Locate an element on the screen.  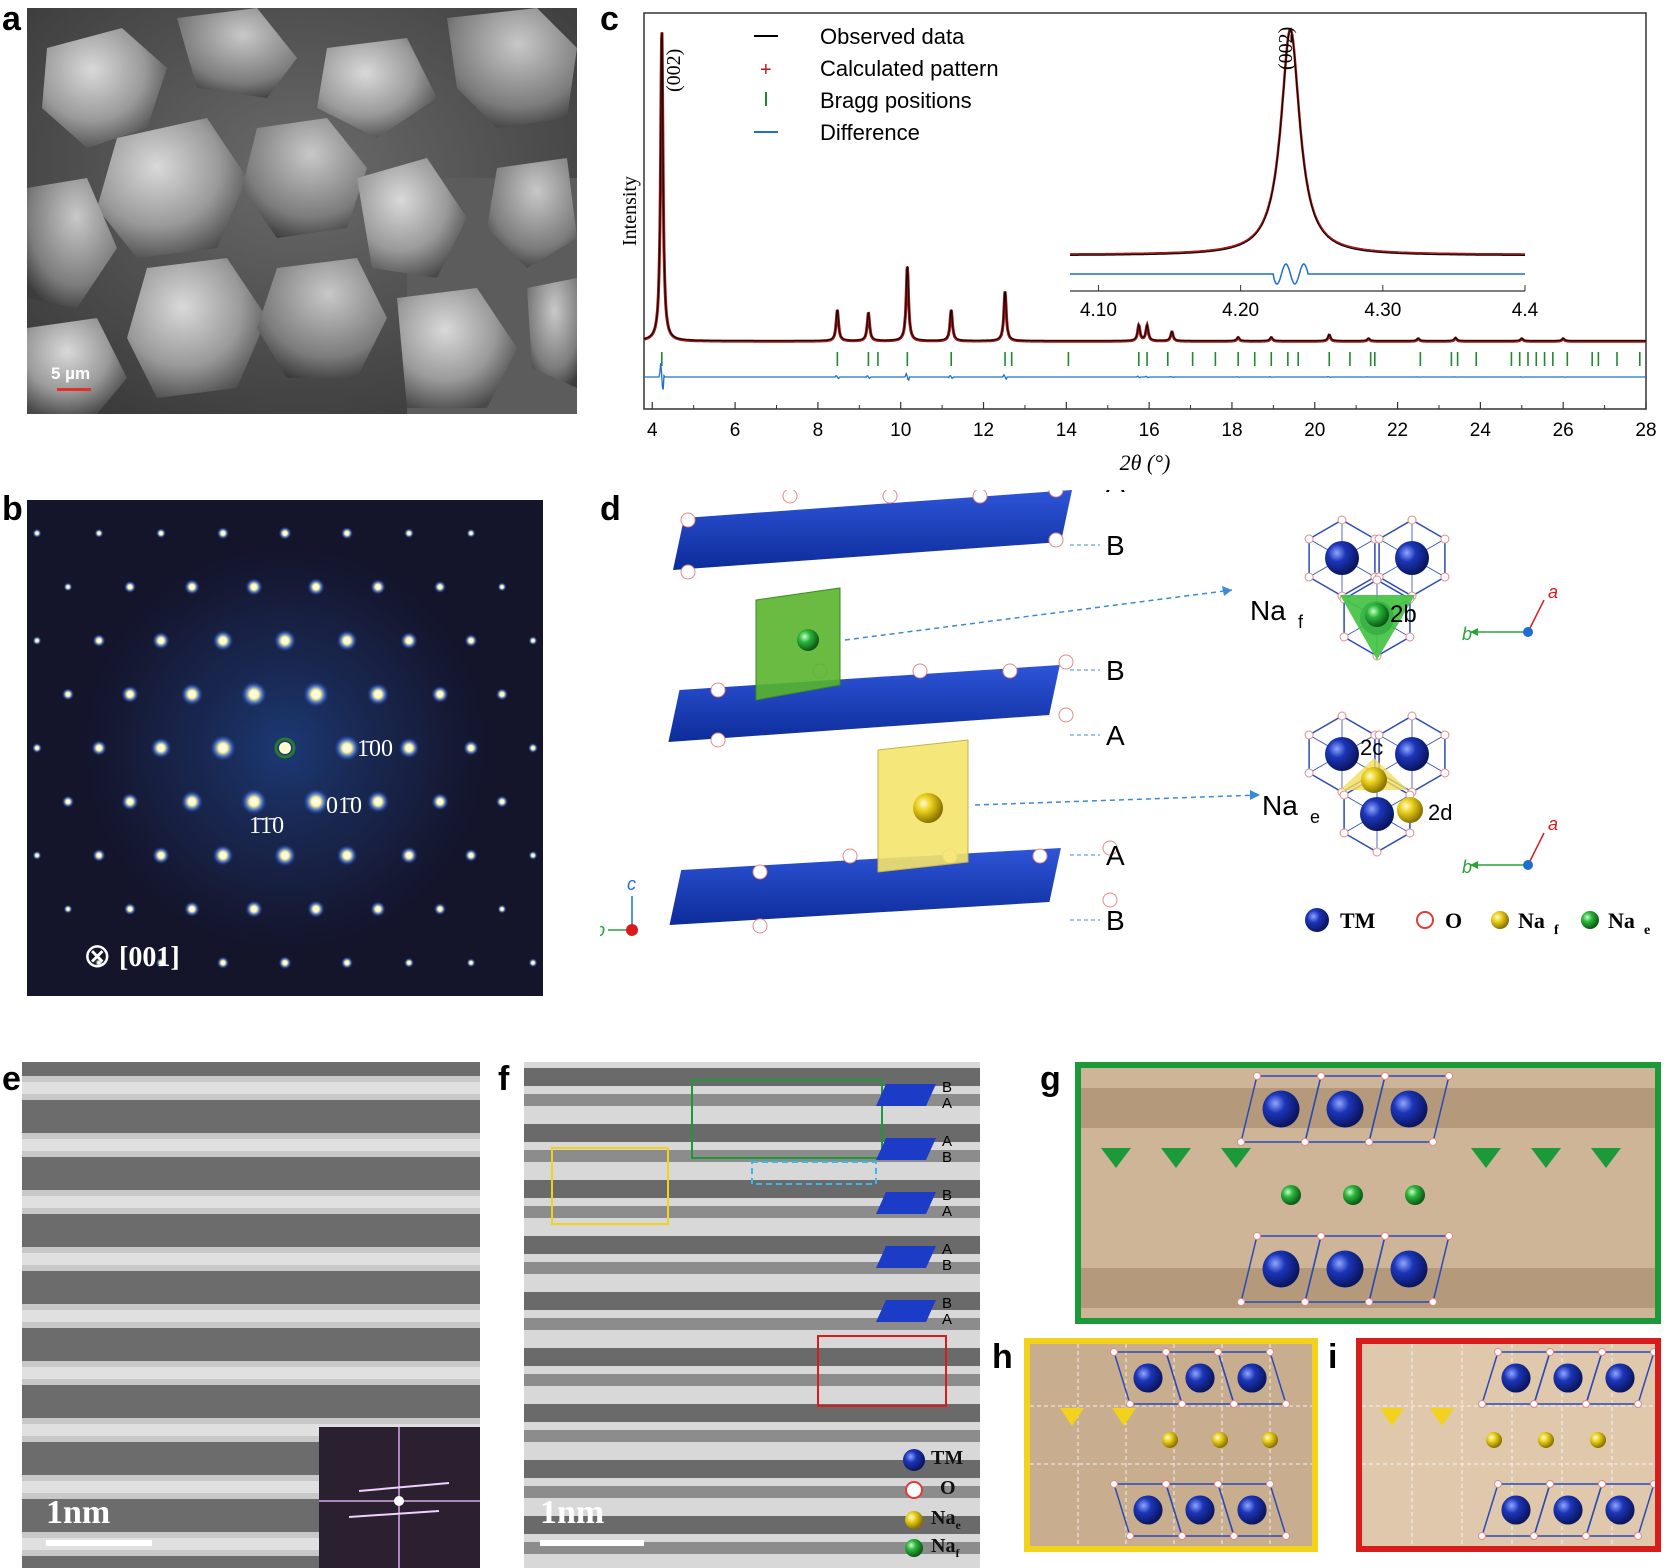
x-tick-label: 12 is located at coordinates (983, 430).